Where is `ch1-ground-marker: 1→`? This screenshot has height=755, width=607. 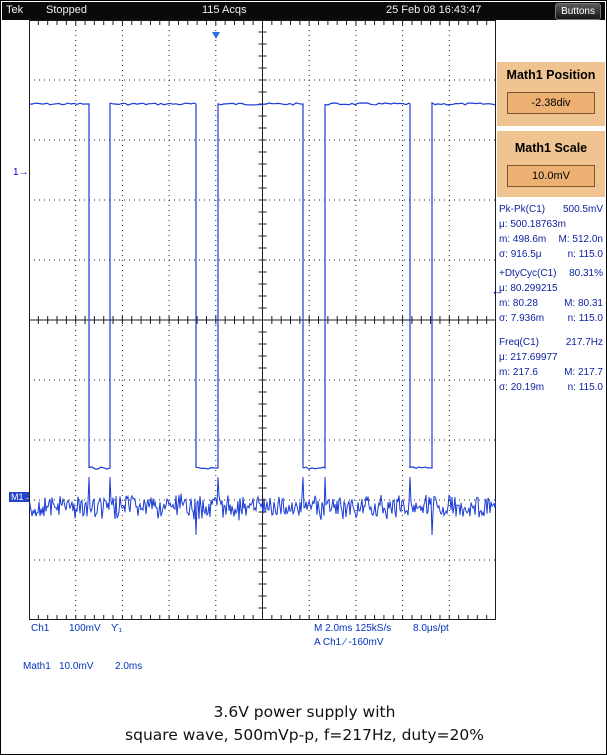
ch1-ground-marker: 1→ is located at coordinates (21, 172).